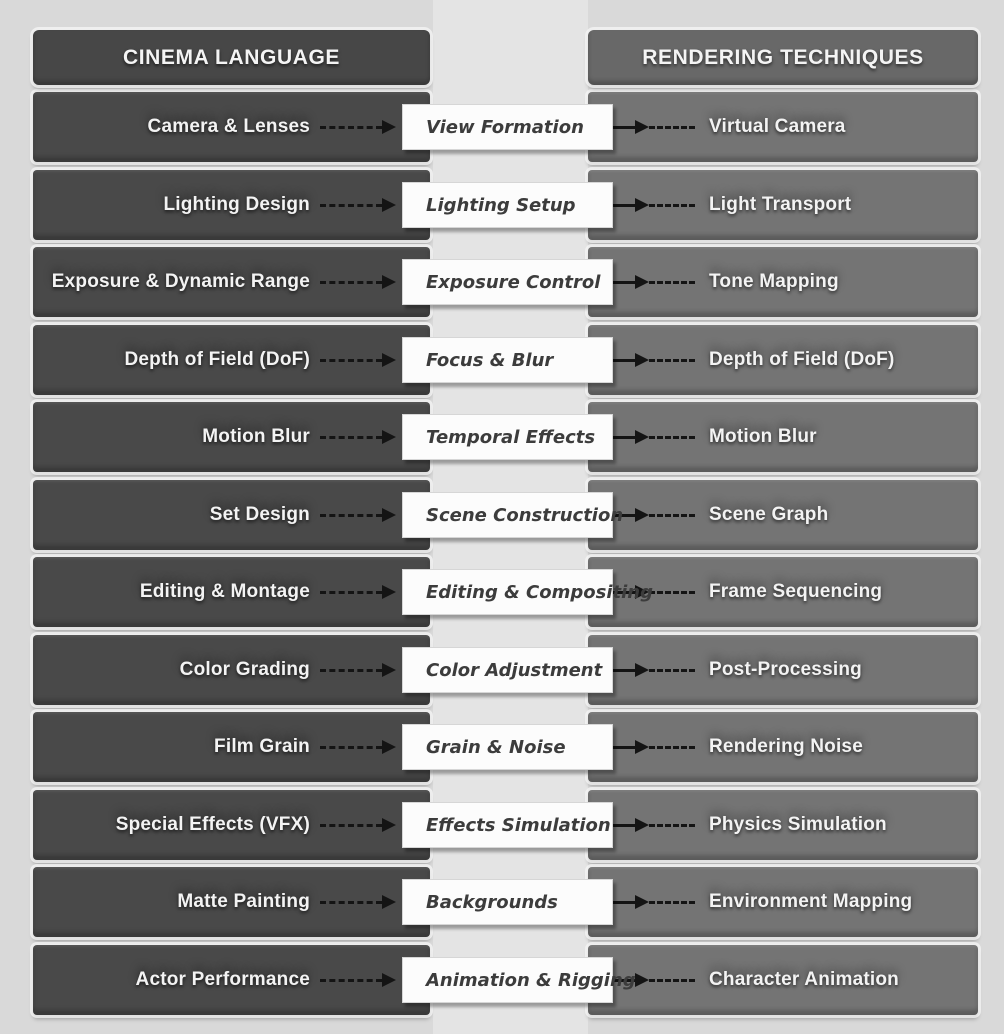 The image size is (1004, 1034). Describe the element at coordinates (513, 282) in the screenshot. I see `bridge-term-label: Exposure Control` at that location.